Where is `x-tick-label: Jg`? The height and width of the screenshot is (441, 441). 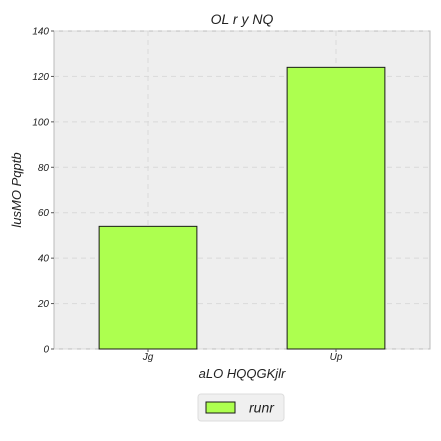 x-tick-label: Jg is located at coordinates (148, 357).